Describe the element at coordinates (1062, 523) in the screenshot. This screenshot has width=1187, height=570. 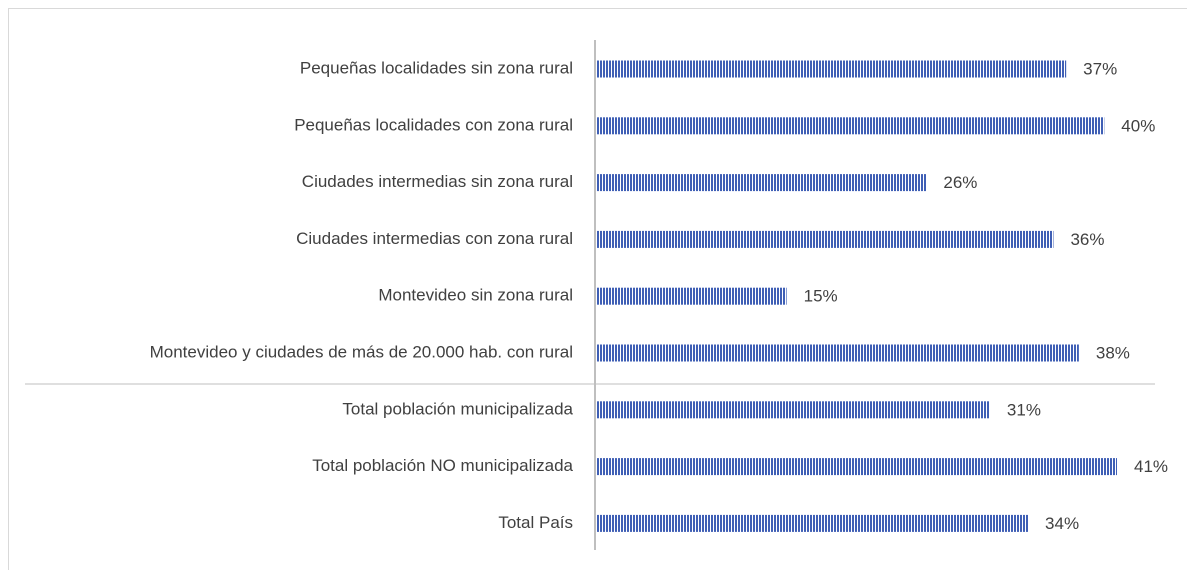
I see `value-label: 34%` at that location.